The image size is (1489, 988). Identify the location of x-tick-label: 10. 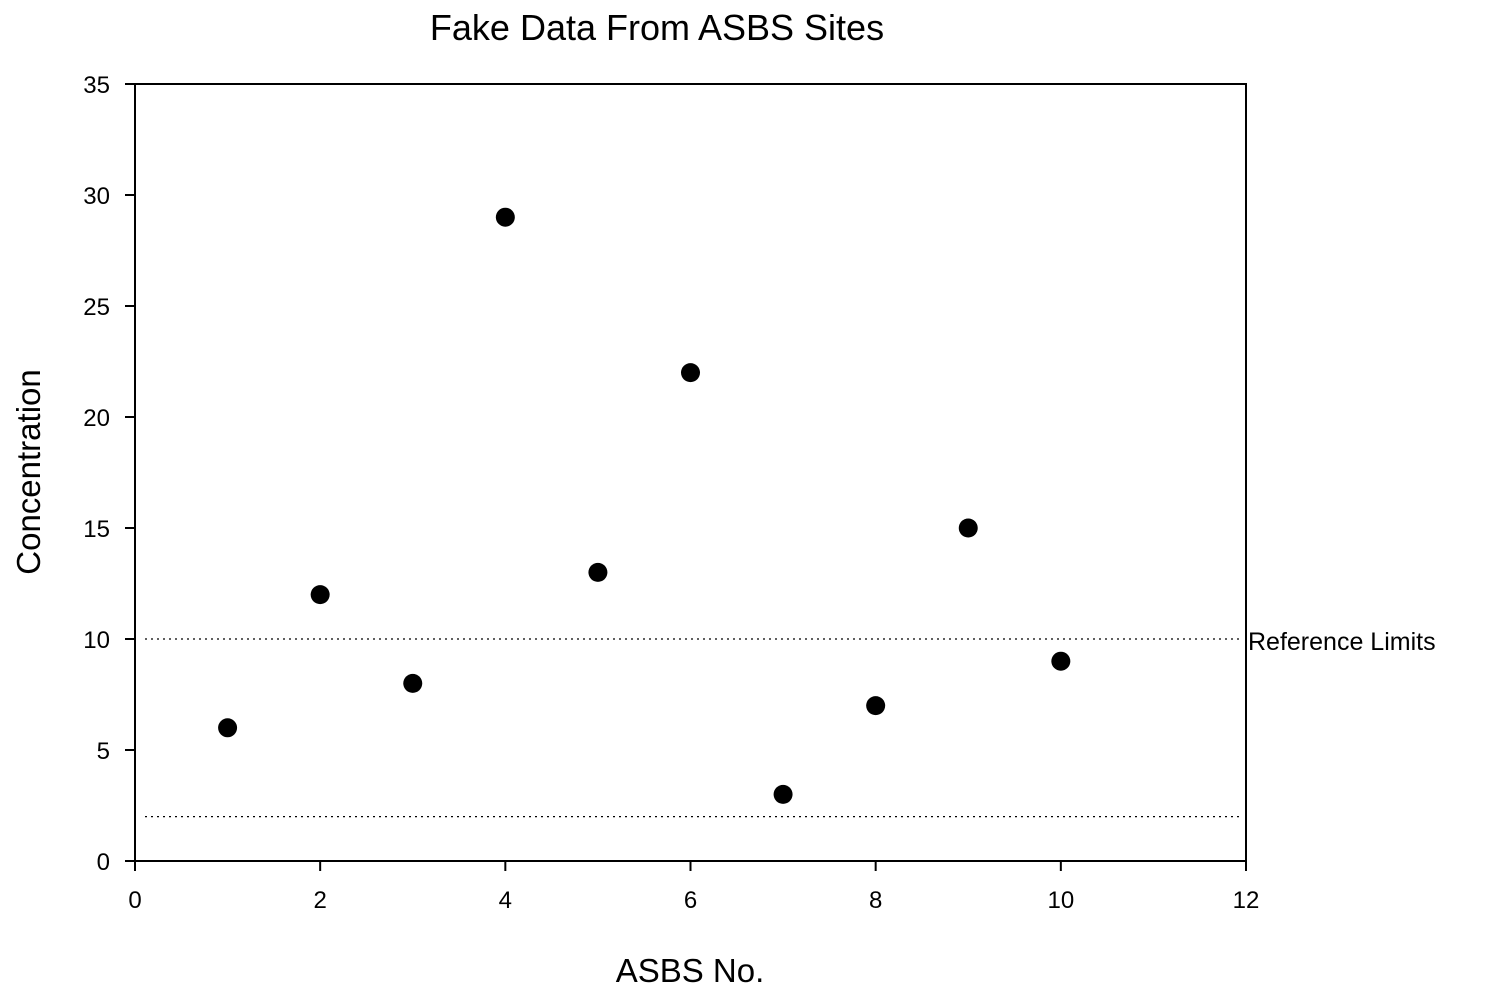
(1060, 900).